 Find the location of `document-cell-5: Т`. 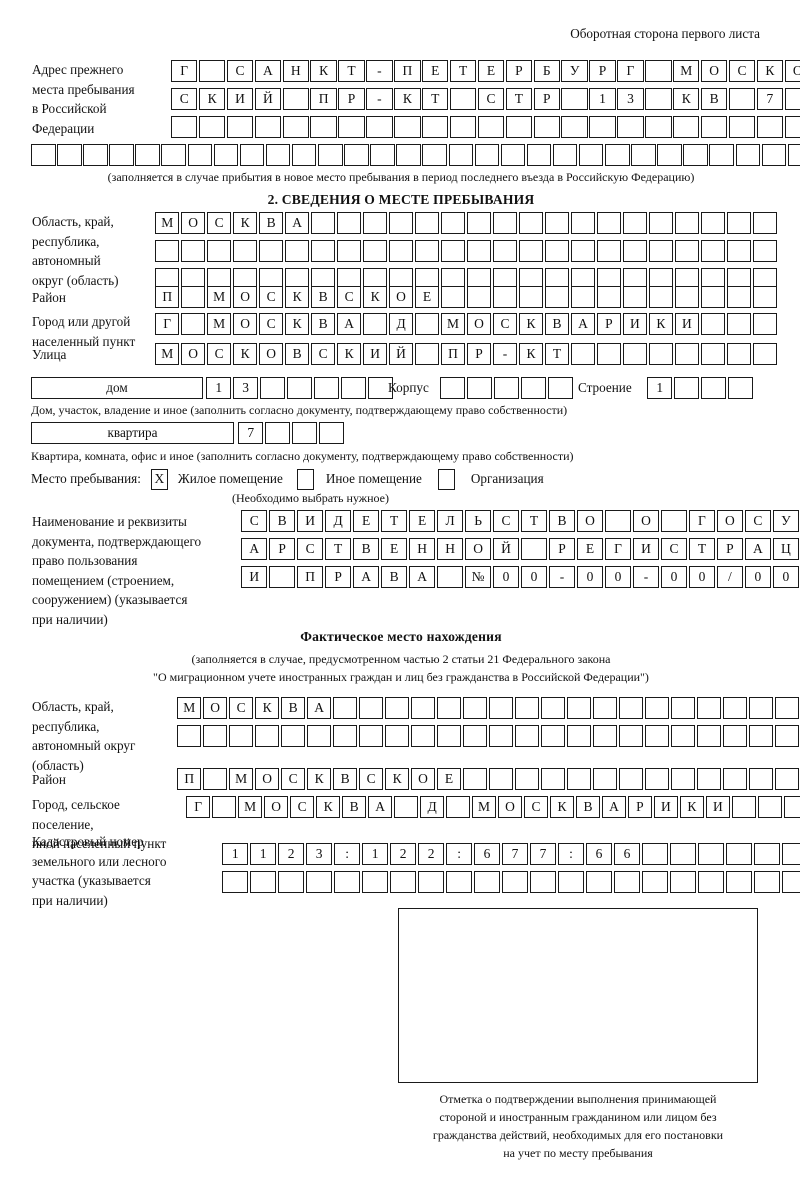

document-cell-5: Т is located at coordinates (394, 521).